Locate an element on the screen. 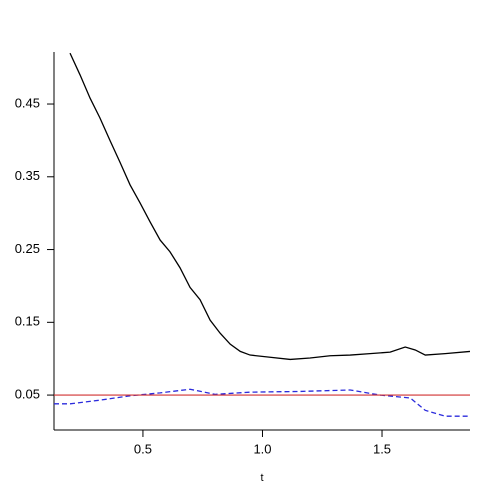  y-tick-label: 0.45 is located at coordinates (27, 102).